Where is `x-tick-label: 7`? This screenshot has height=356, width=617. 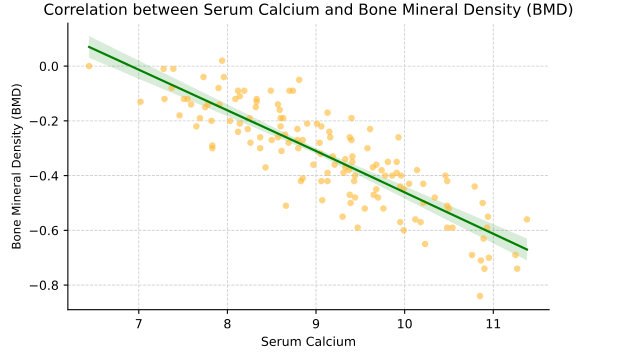 x-tick-label: 7 is located at coordinates (139, 323).